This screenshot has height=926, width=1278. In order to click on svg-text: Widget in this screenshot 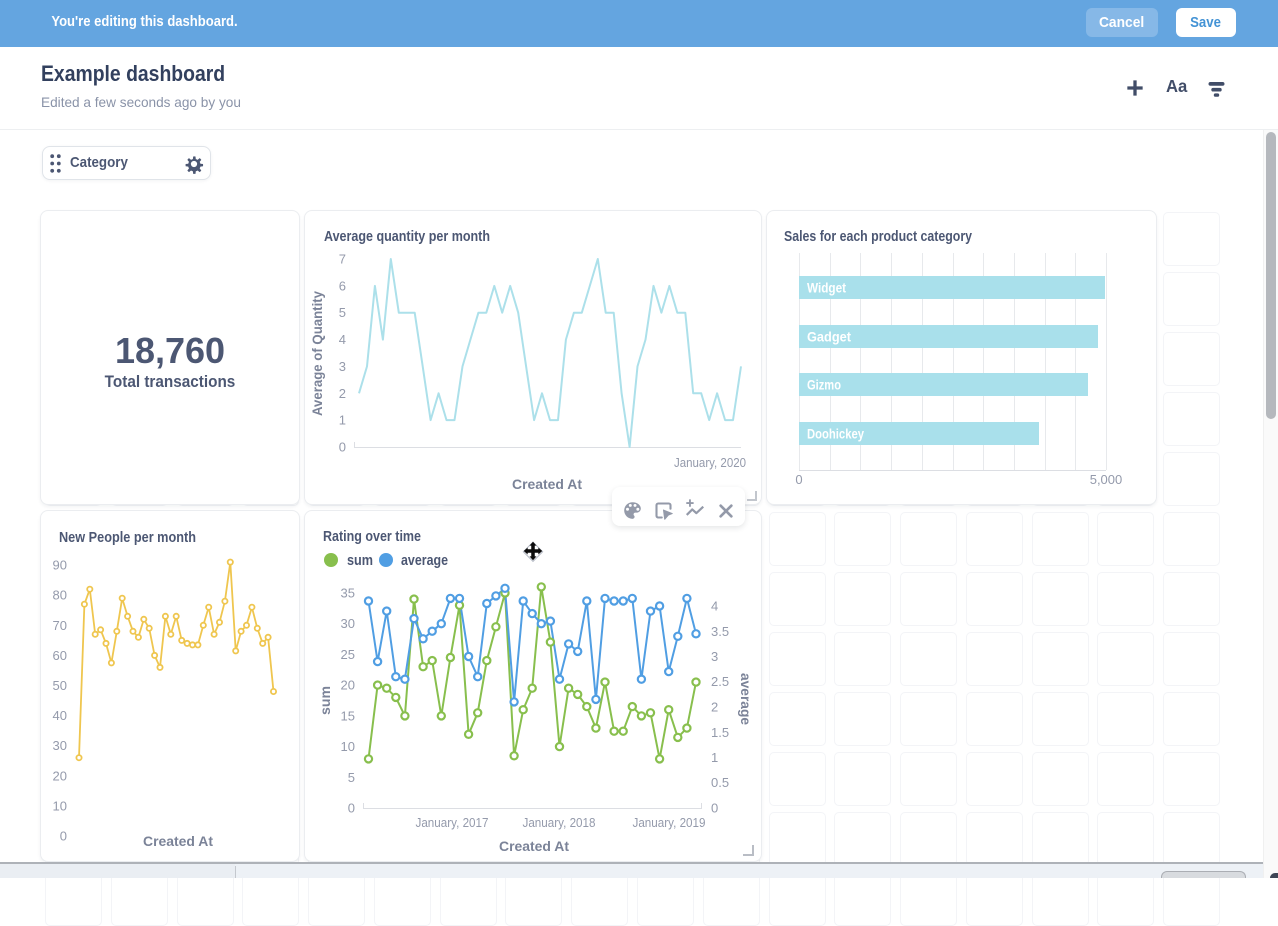, I will do `click(826, 288)`.